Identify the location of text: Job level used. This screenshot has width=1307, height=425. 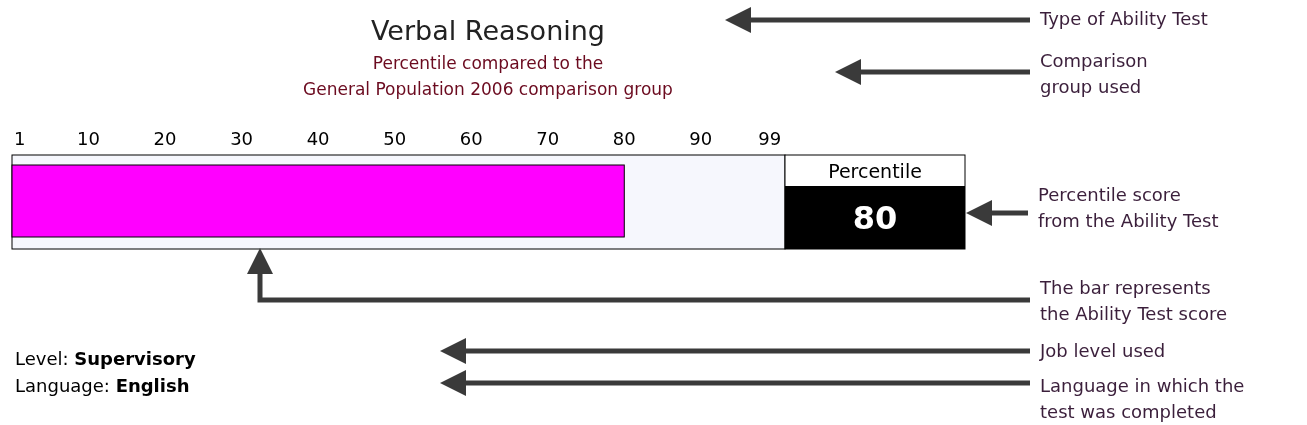
(1102, 350).